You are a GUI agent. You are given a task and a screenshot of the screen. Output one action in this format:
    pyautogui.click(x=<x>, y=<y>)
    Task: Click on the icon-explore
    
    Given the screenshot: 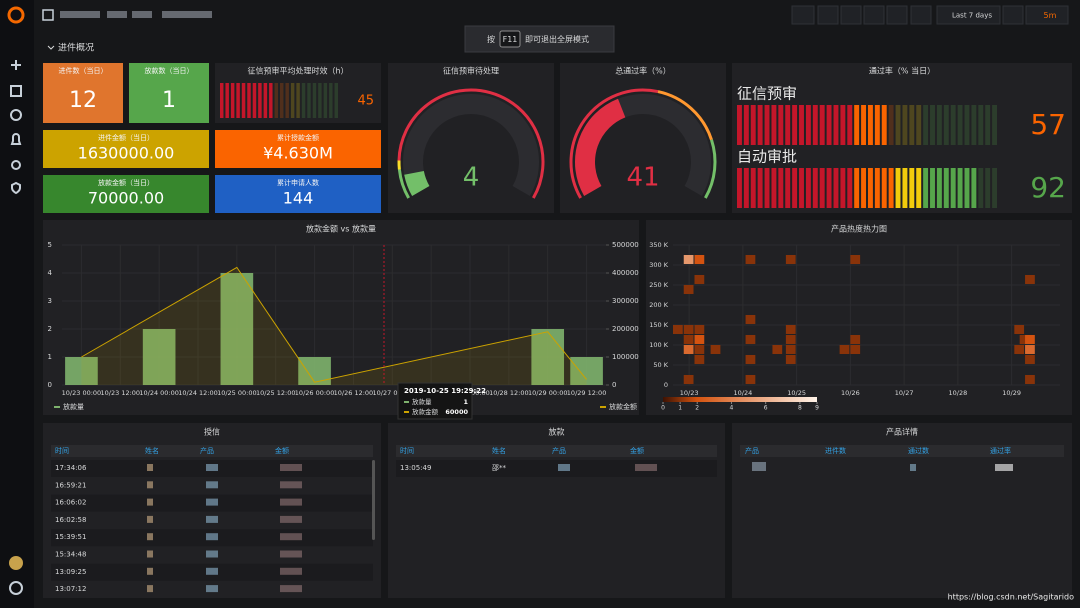 What is the action you would take?
    pyautogui.click(x=16, y=115)
    